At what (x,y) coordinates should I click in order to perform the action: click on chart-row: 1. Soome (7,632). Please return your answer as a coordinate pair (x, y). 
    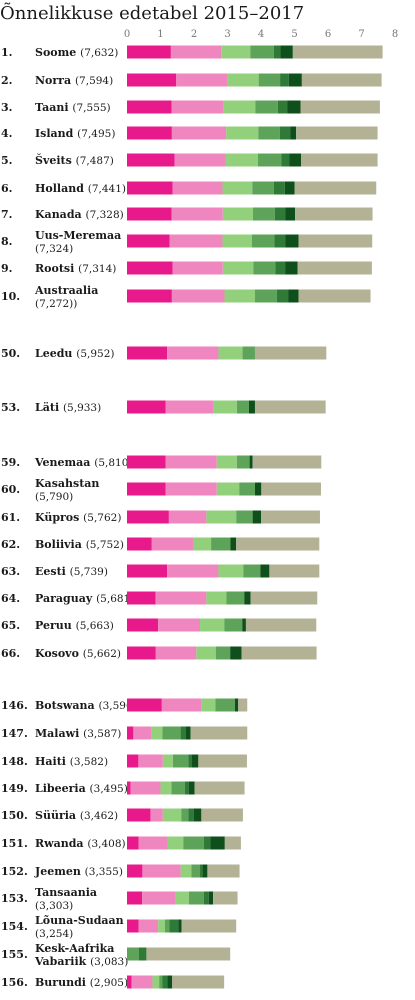
    Looking at the image, I should click on (192, 52).